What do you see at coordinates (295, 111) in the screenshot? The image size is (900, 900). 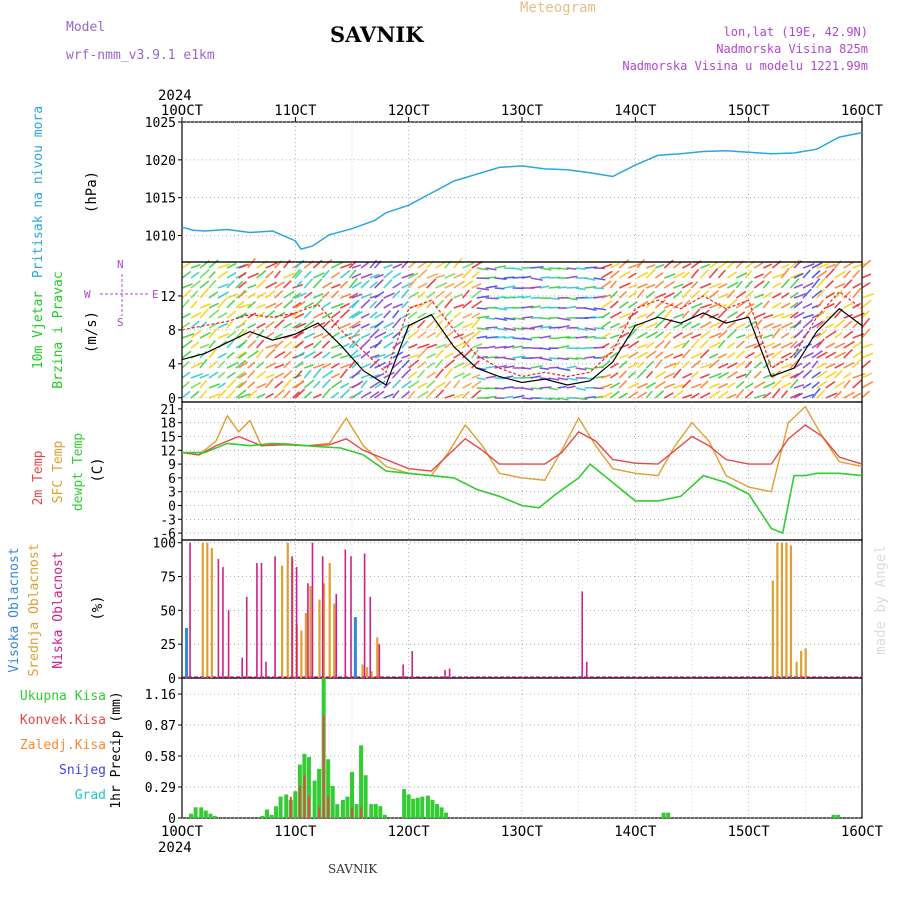 I see `top-date-label: 11OCT` at bounding box center [295, 111].